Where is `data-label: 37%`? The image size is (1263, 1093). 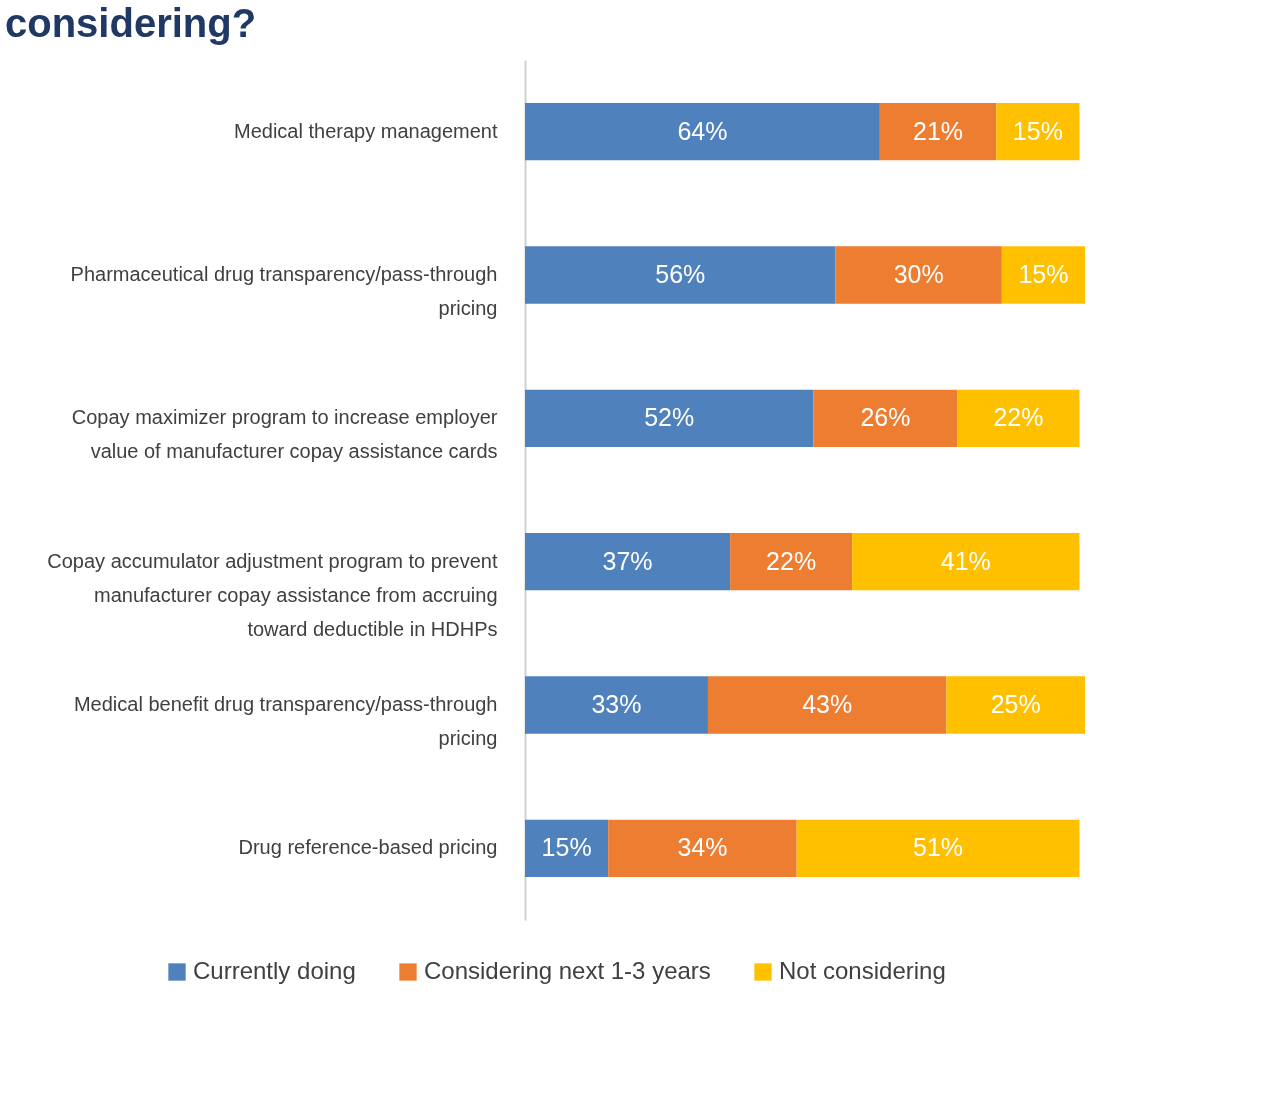 data-label: 37% is located at coordinates (627, 560).